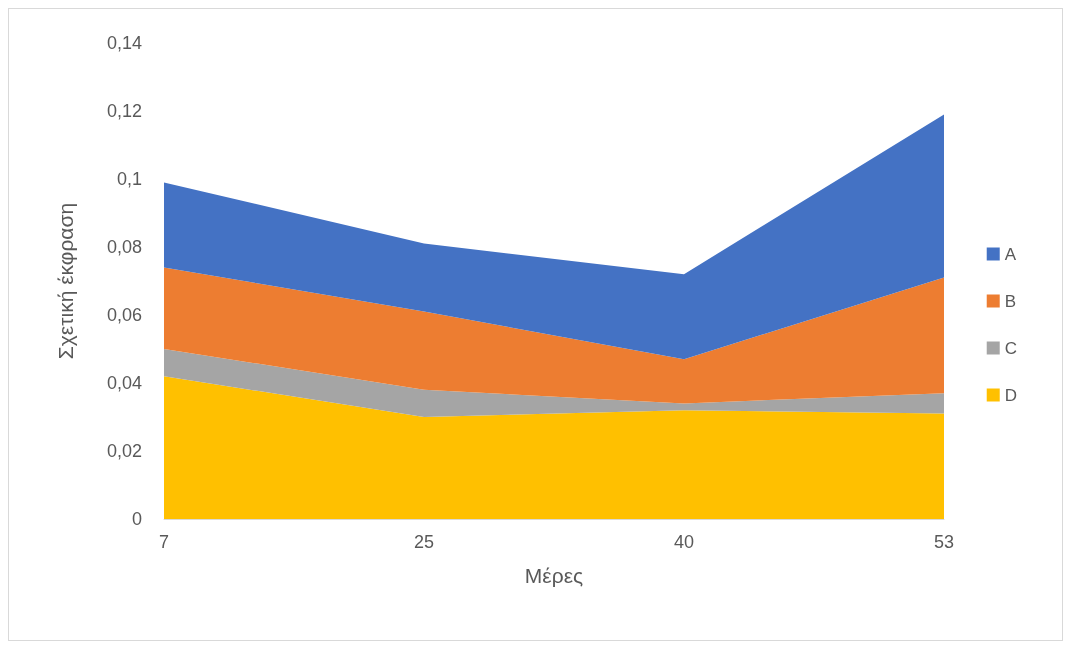 This screenshot has width=1073, height=649. I want to click on x-tick-label: 7, so click(164, 542).